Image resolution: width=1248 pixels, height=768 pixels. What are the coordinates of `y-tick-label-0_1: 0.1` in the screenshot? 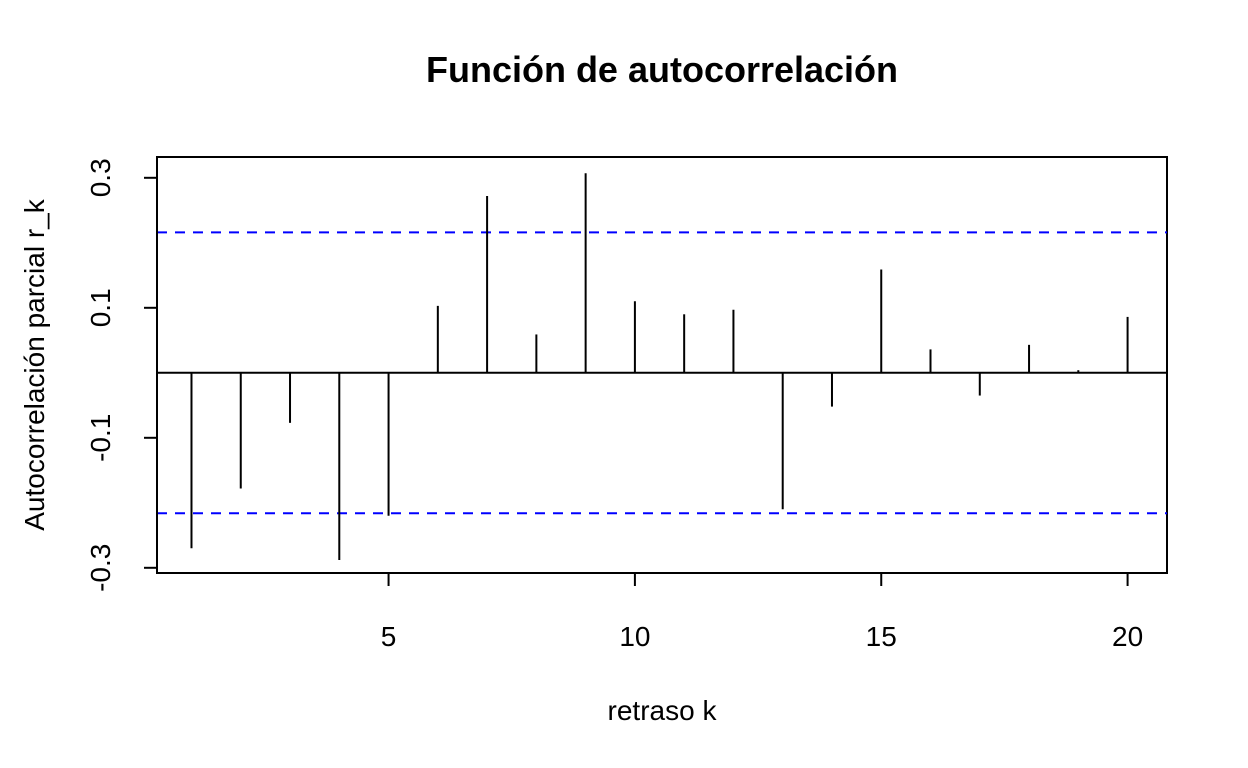 It's located at (100, 307).